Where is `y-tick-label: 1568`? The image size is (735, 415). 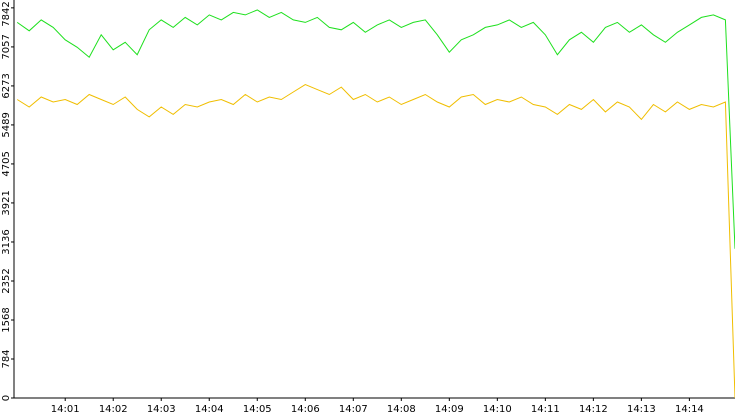
y-tick-label: 1568 is located at coordinates (6, 319).